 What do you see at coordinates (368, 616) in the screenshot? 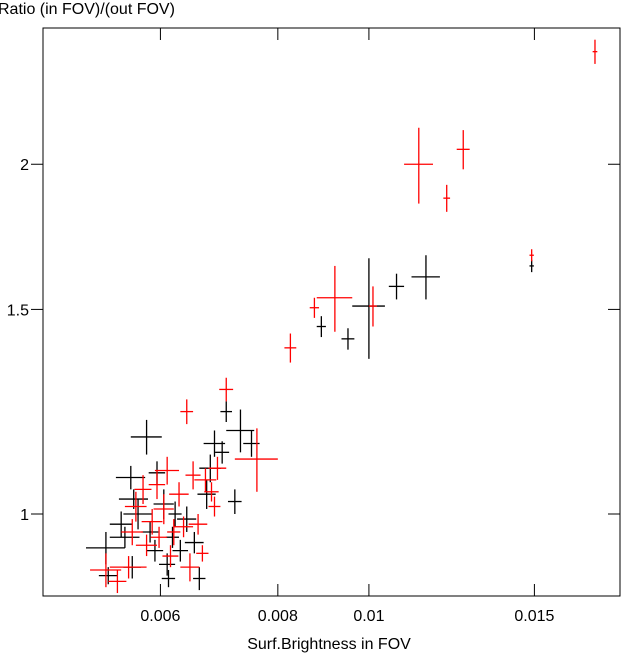
I see `x-tick-label: 0.01` at bounding box center [368, 616].